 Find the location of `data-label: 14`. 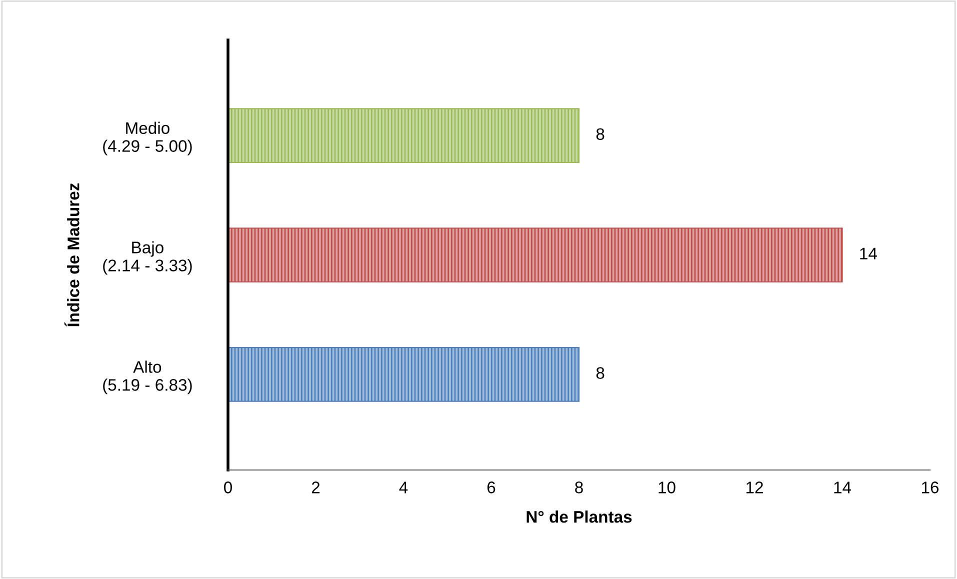

data-label: 14 is located at coordinates (868, 254).